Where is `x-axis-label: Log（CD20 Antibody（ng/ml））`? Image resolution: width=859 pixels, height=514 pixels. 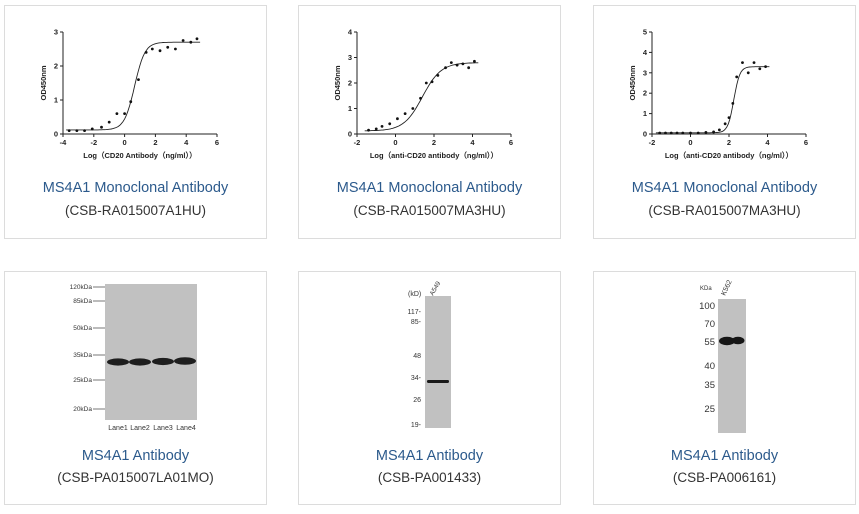
x-axis-label: Log（CD20 Antibody（ng/ml）） is located at coordinates (139, 155).